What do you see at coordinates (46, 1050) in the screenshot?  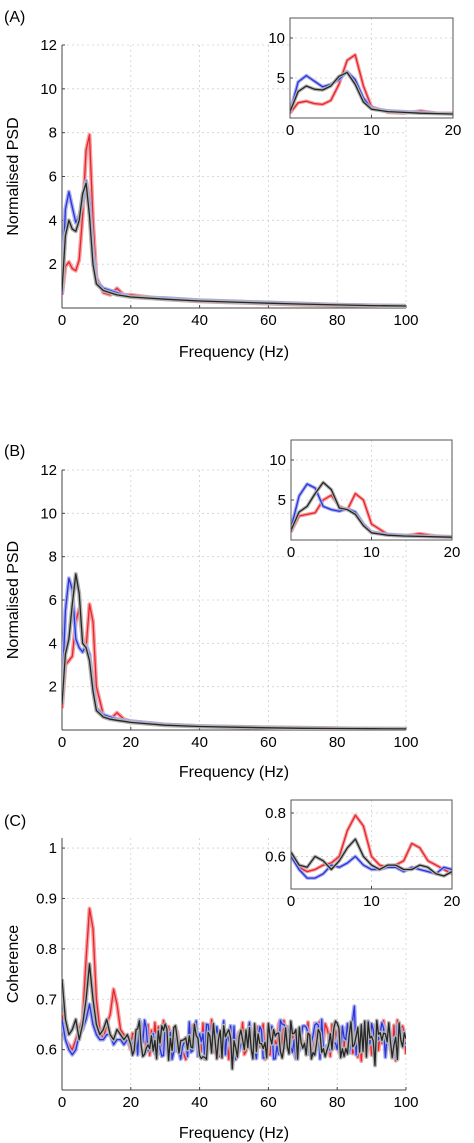 I see `y-tick-label: 0.6` at bounding box center [46, 1050].